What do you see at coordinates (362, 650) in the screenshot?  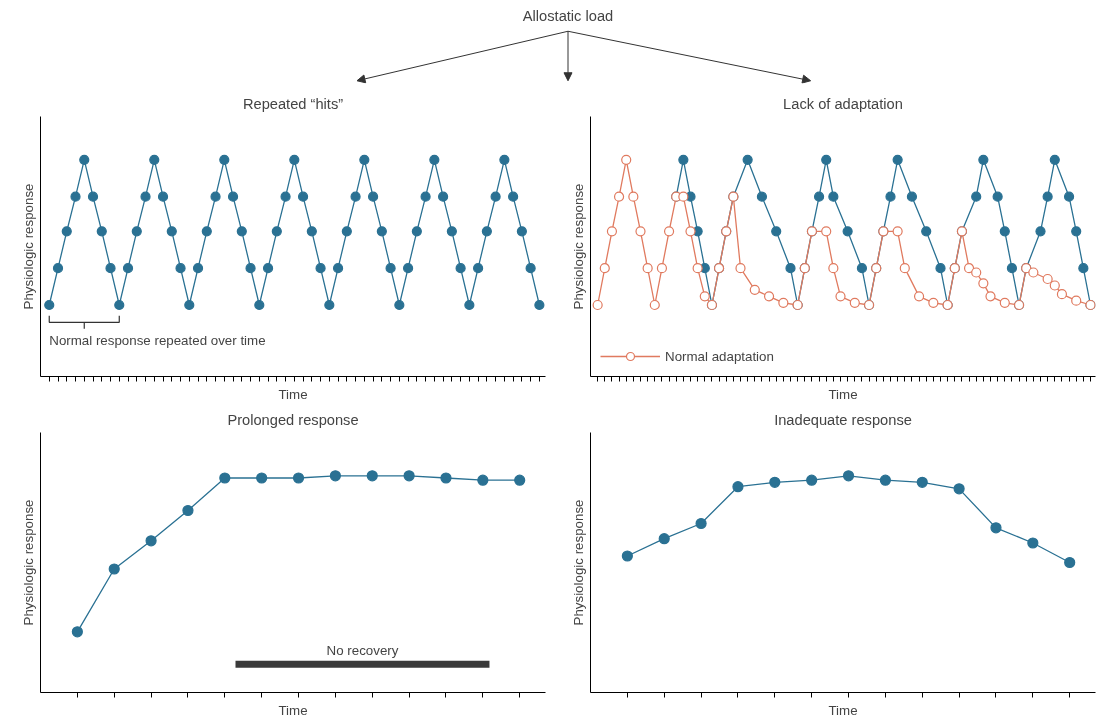 I see `ref-line-label: No recovery` at bounding box center [362, 650].